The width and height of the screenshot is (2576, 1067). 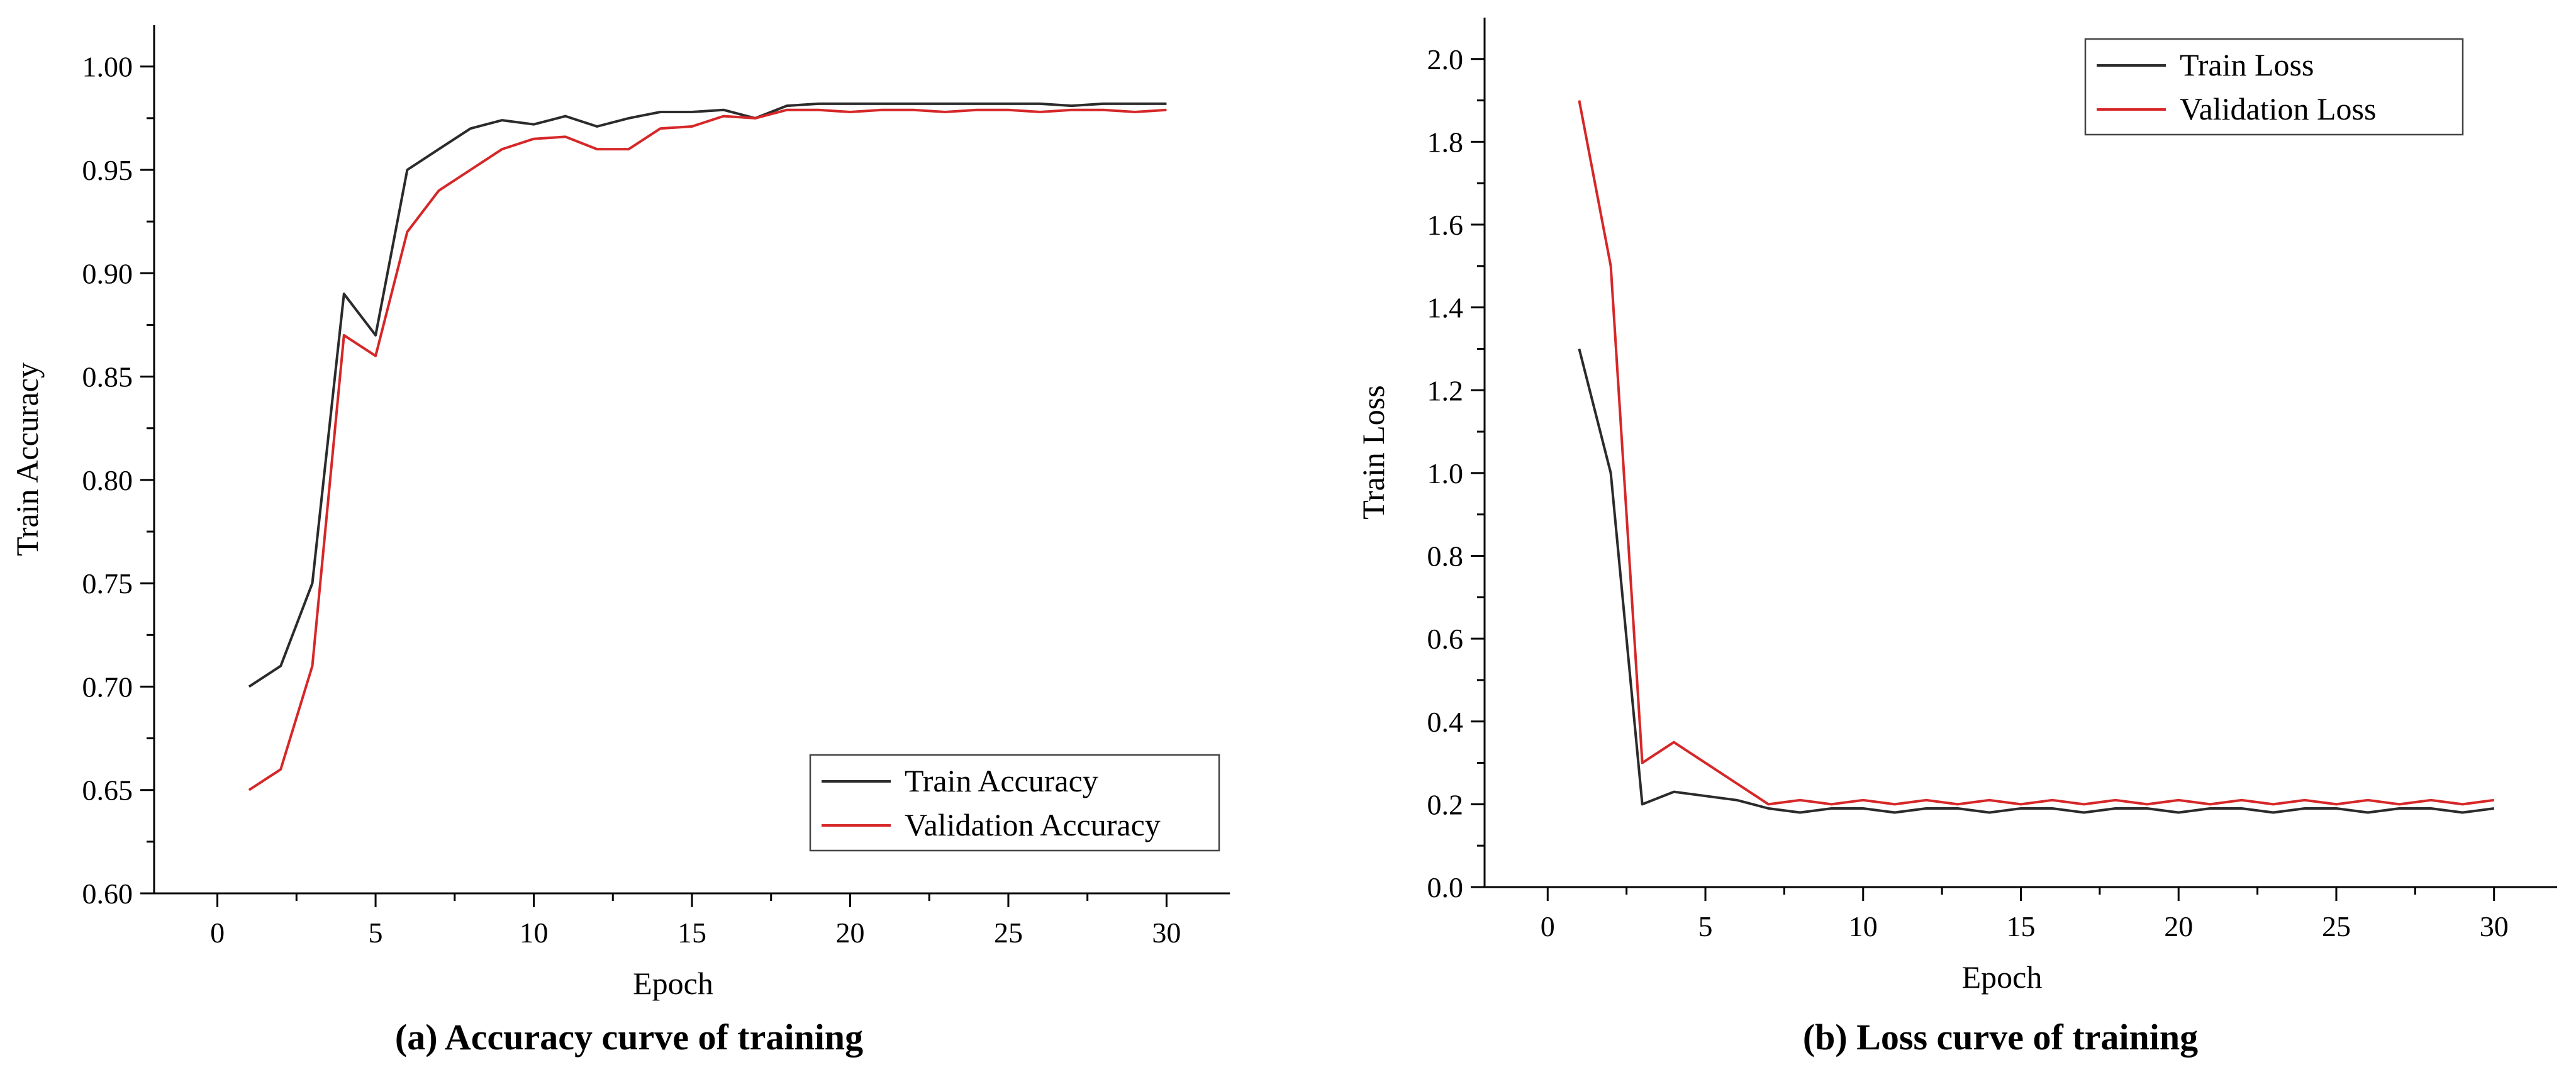 I want to click on y-tick-label: 0.0, so click(x=1445, y=887).